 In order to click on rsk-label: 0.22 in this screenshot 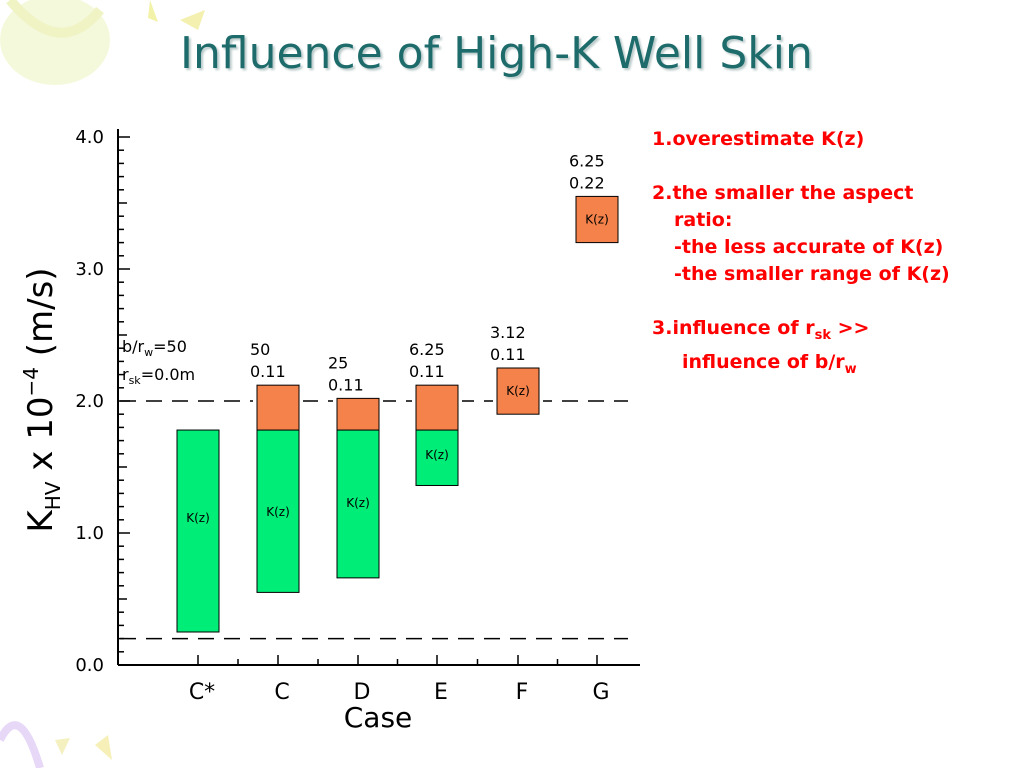, I will do `click(587, 182)`.